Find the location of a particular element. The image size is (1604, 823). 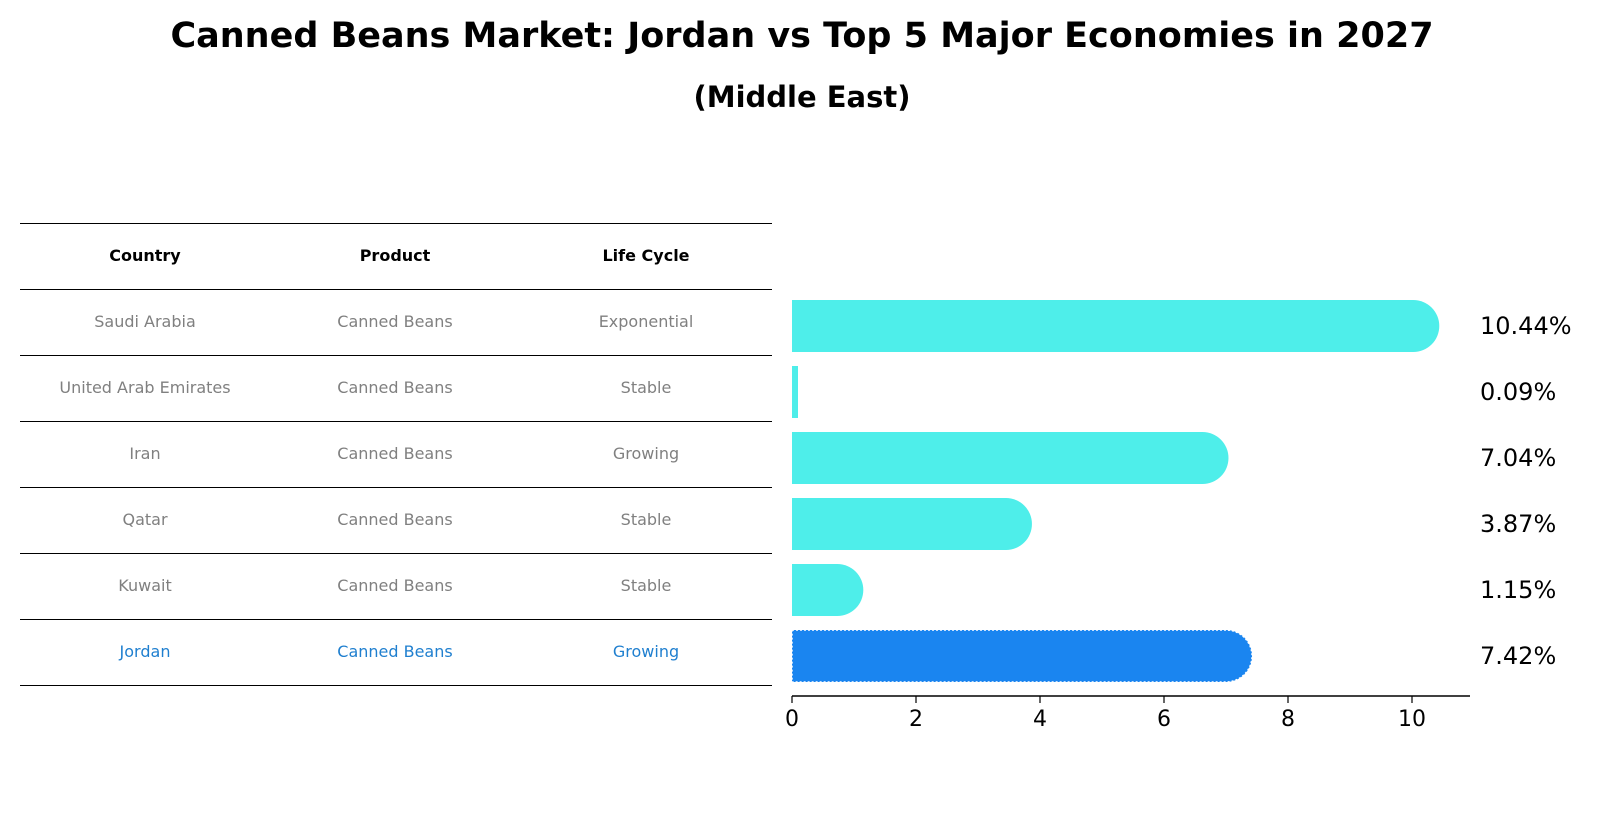

table-row-highlight: Jordan Canned Beans Growing is located at coordinates (396, 652).